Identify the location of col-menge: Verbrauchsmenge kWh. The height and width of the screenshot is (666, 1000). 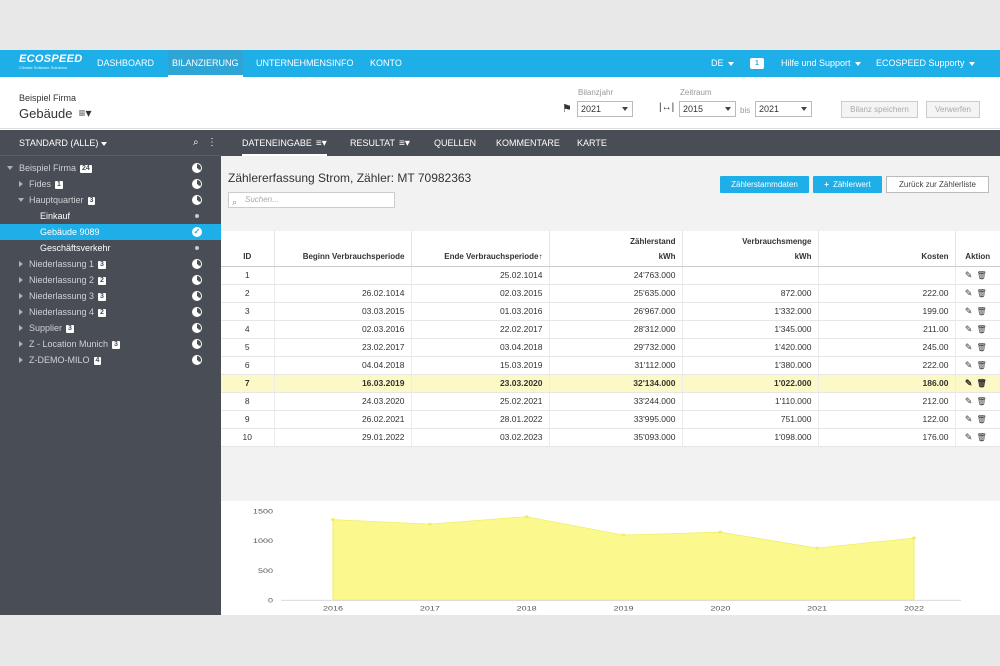
(750, 249).